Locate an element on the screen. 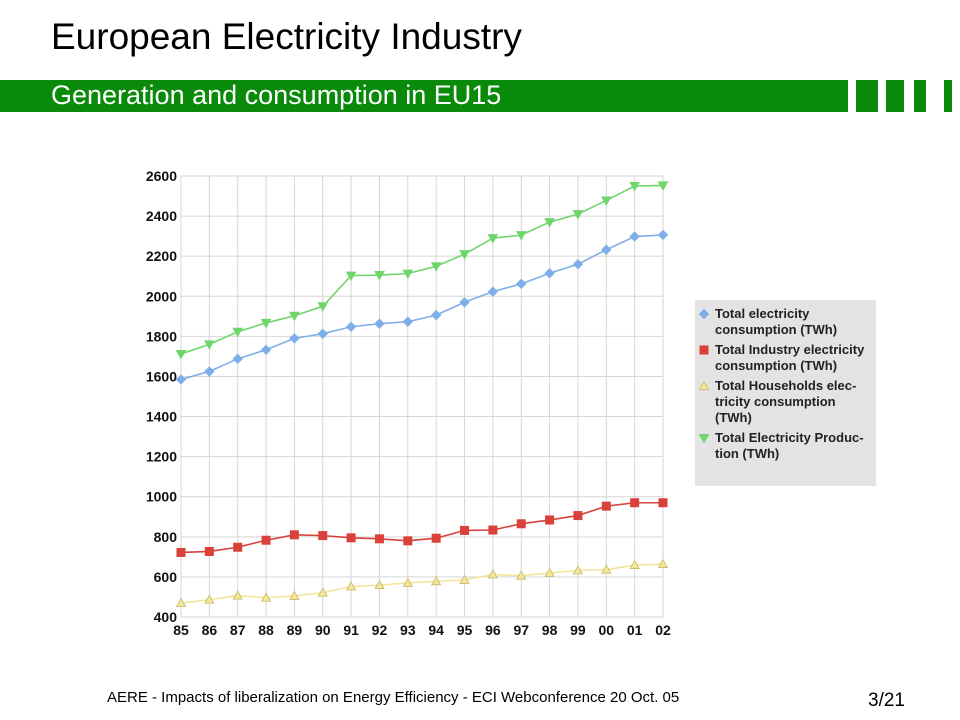 This screenshot has height=720, width=960. title-bar is located at coordinates (424, 96).